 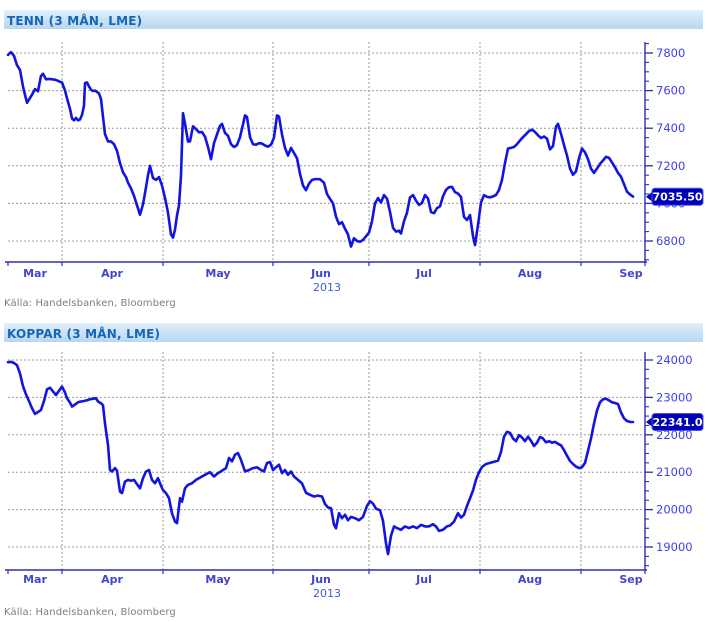 What do you see at coordinates (674, 360) in the screenshot?
I see `y-tick-label: 24000` at bounding box center [674, 360].